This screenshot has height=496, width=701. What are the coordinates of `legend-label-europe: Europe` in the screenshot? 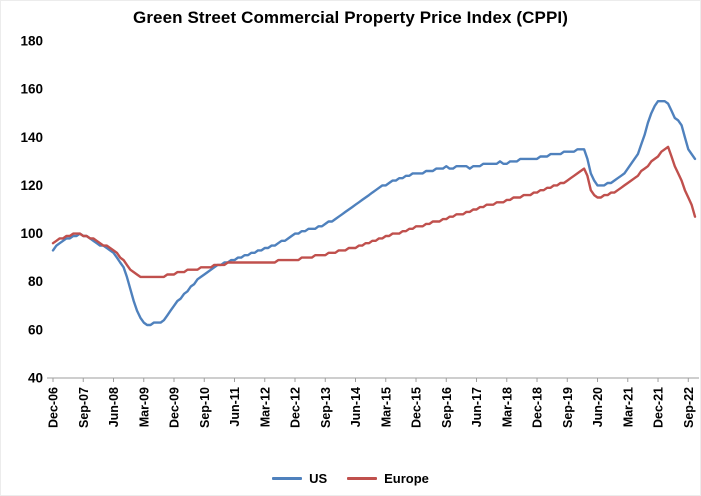 It's located at (406, 478).